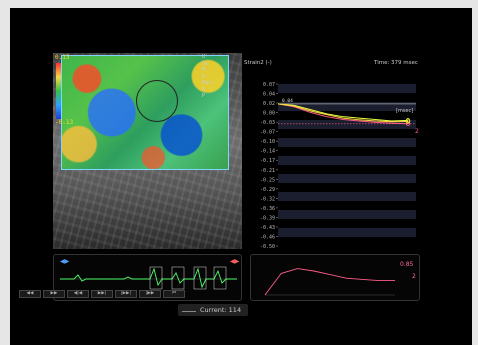 This screenshot has height=345, width=478. What do you see at coordinates (189, 309) in the screenshot?
I see `frame-icon` at bounding box center [189, 309].